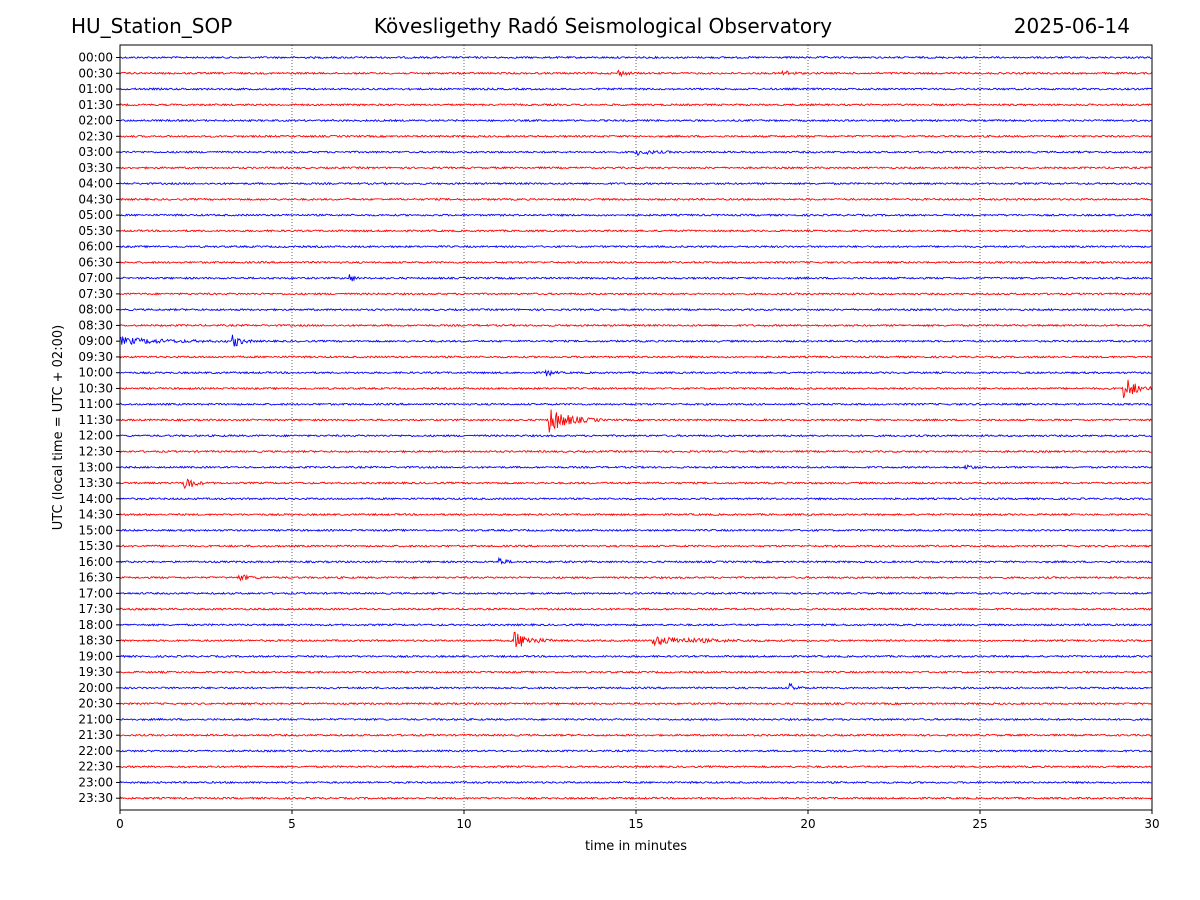 Image resolution: width=1200 pixels, height=900 pixels. What do you see at coordinates (95, 530) in the screenshot?
I see `y-tick-label: 15:00` at bounding box center [95, 530].